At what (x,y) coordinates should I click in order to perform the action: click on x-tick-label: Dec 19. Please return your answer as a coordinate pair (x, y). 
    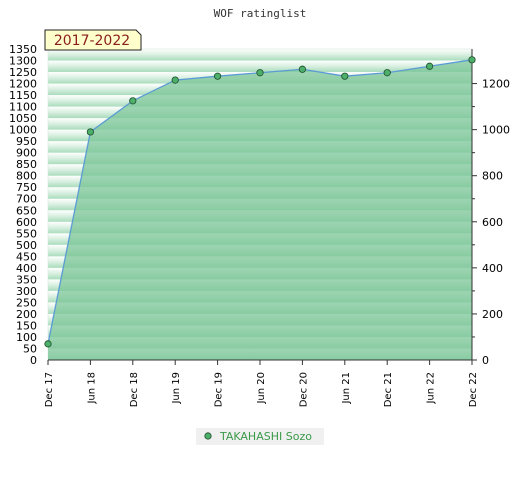
    Looking at the image, I should click on (219, 389).